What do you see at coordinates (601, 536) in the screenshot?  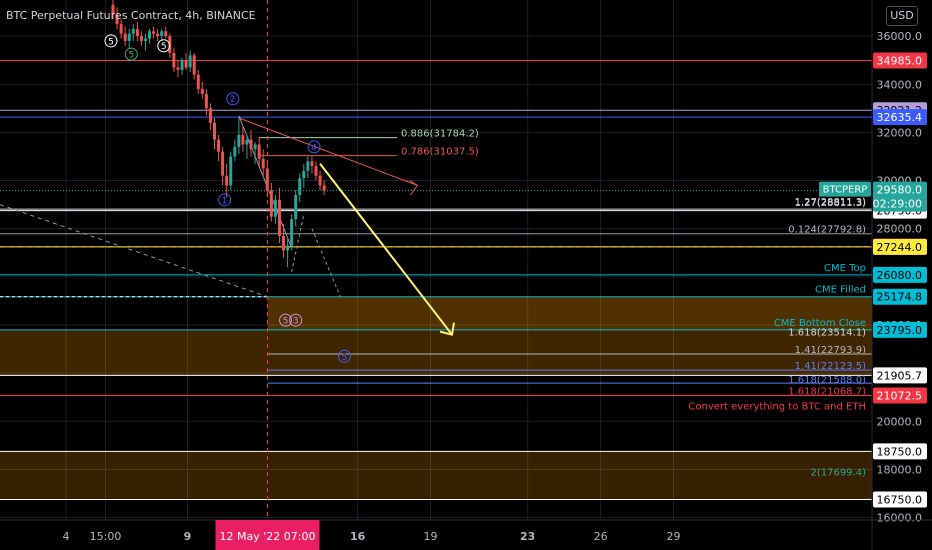 I see `x-tick-label: 26` at bounding box center [601, 536].